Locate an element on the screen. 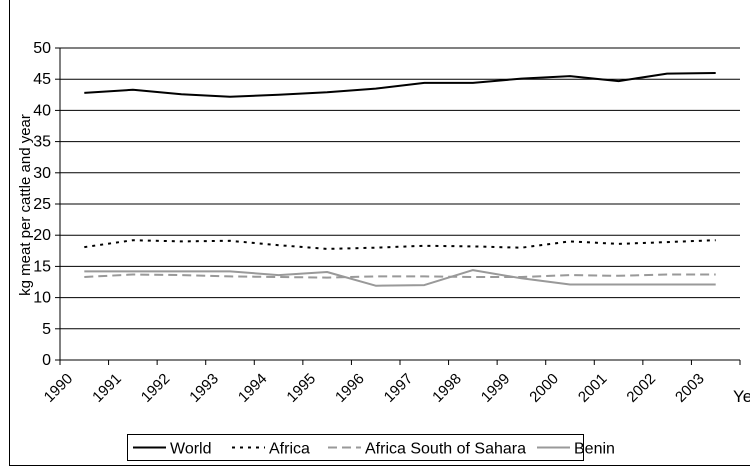  legend-label: Benin is located at coordinates (594, 449).